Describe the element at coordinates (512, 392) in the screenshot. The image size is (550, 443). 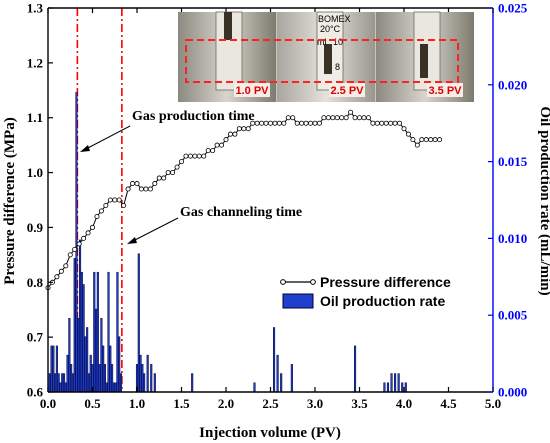
I see `y-right-tick-label: 0.000` at that location.